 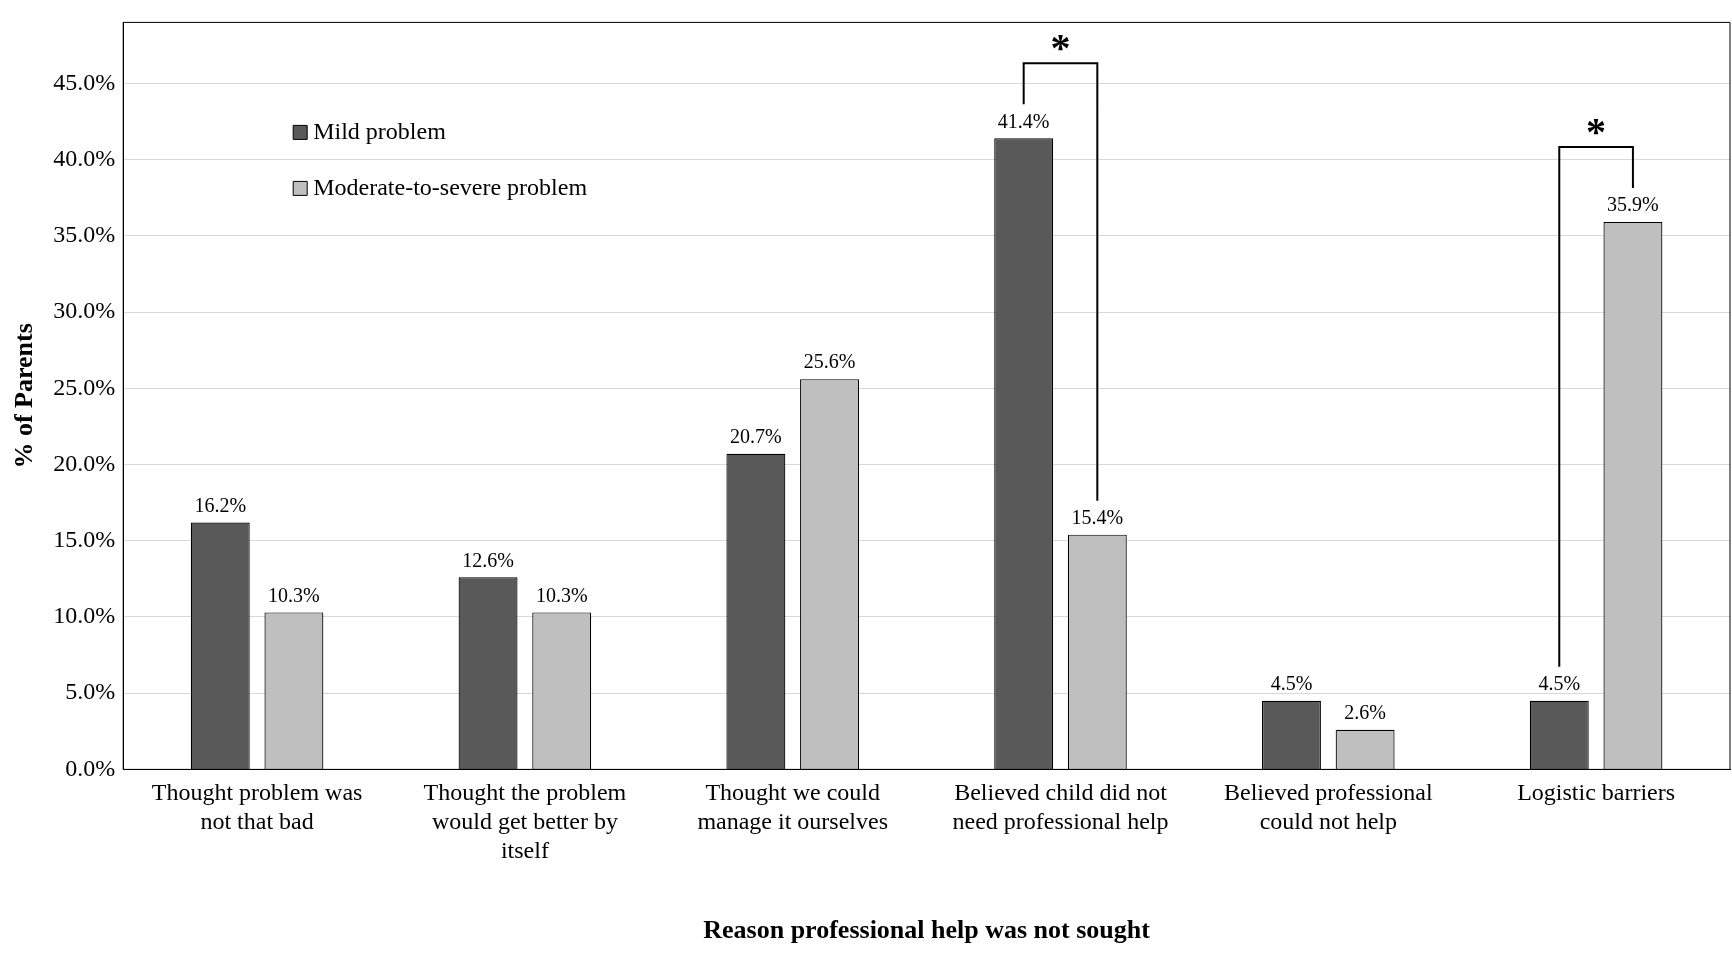 I want to click on y-tick-label: 40.0%, so click(x=84, y=157).